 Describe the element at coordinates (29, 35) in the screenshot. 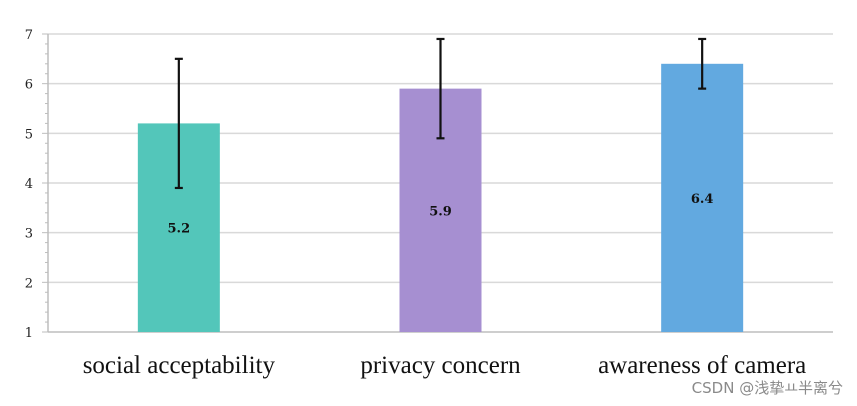

I see `y-tick-label: 7` at that location.